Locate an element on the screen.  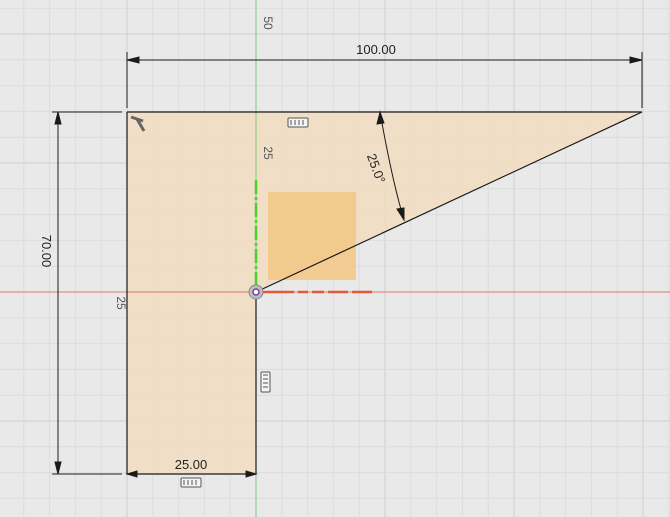
dimension-top-width is located at coordinates (384, 80).